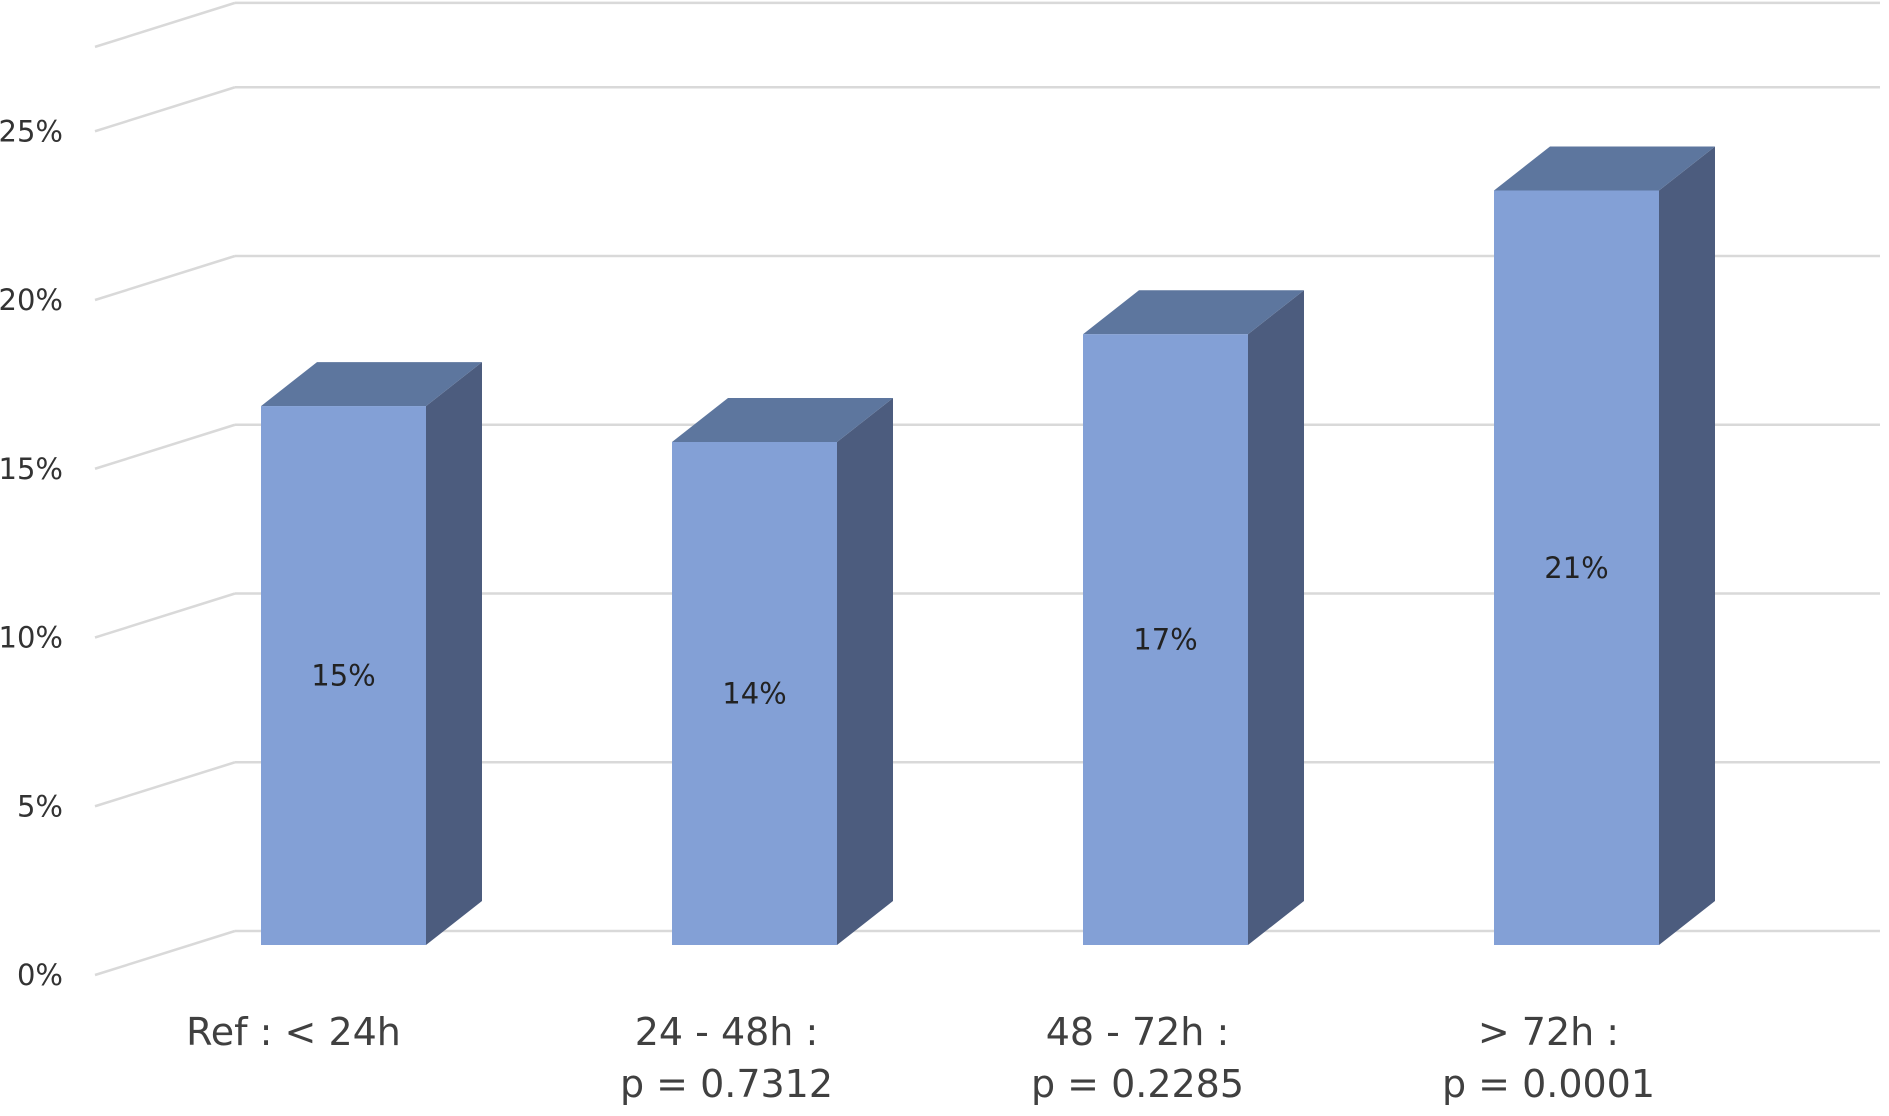 The height and width of the screenshot is (1116, 1889). What do you see at coordinates (40, 806) in the screenshot?
I see `y-tick-label: 5%` at bounding box center [40, 806].